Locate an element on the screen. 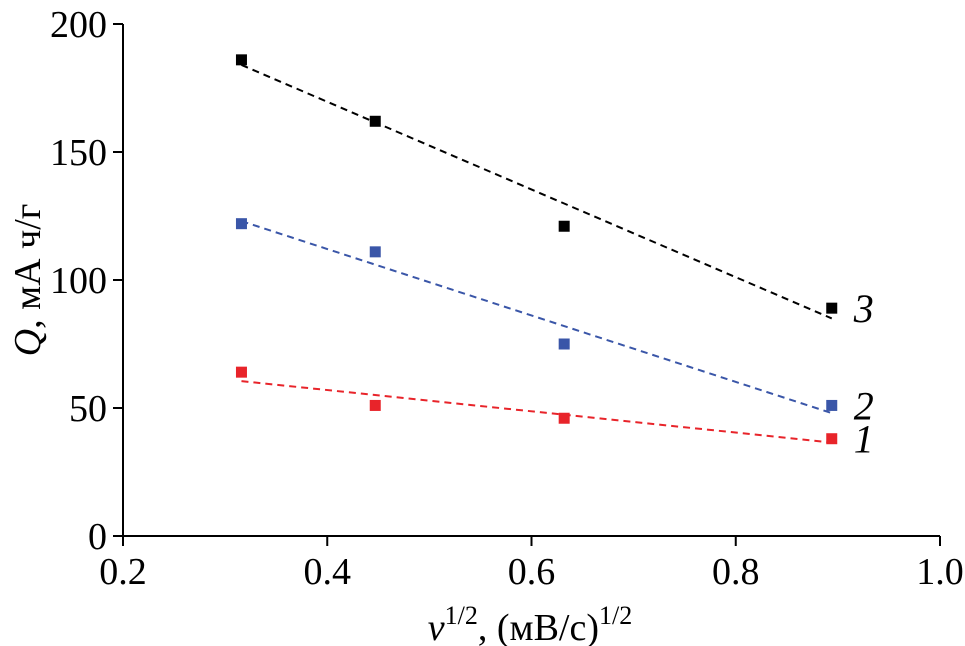 The image size is (965, 646). y-axis-ticks: 0 50 100 150 200 is located at coordinates (86, 281).